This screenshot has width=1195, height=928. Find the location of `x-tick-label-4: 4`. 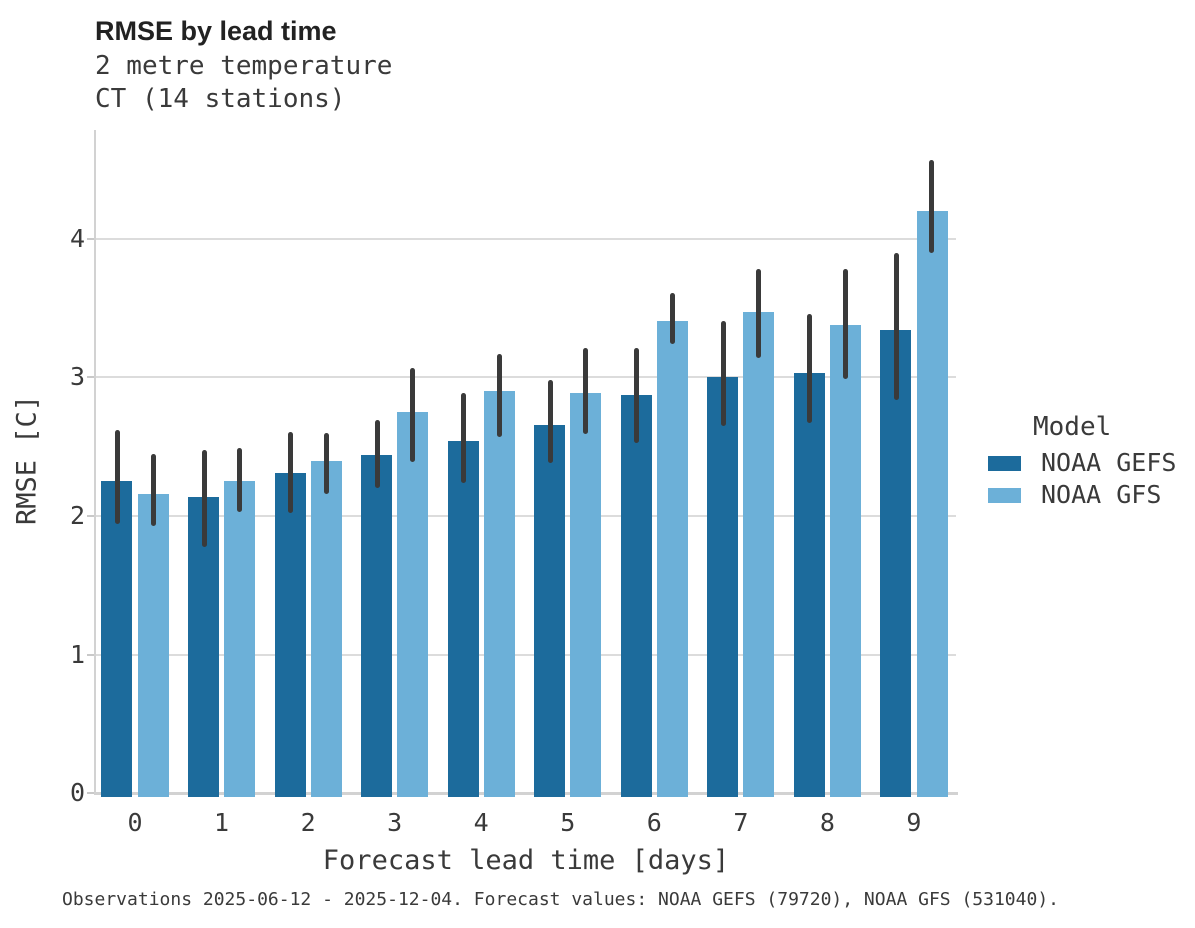

x-tick-label-4: 4 is located at coordinates (481, 822).